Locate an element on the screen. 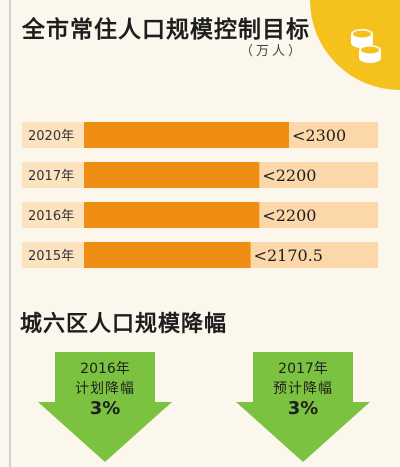 Image resolution: width=400 pixels, height=467 pixels. arrow-year: 2017年 is located at coordinates (303, 369).